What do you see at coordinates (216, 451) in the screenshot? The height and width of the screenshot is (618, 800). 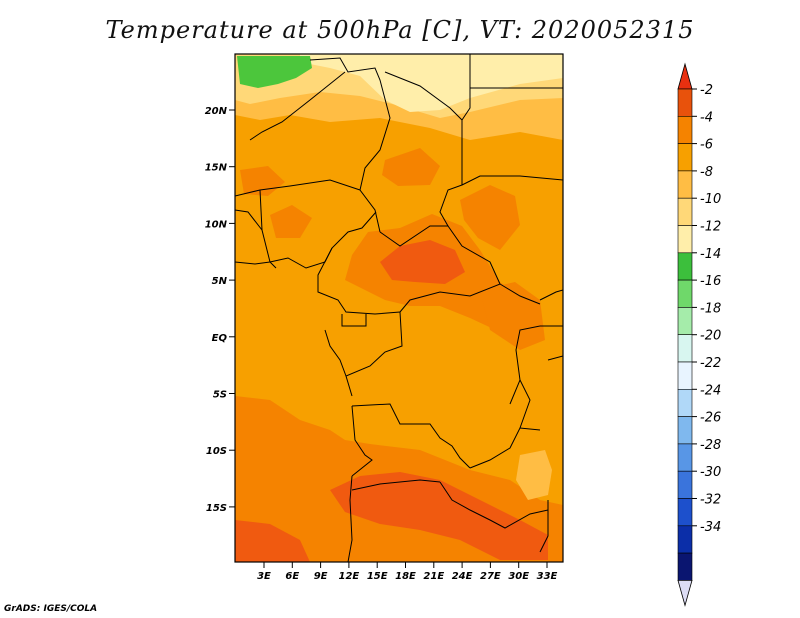 I see `lat-tick-label: 10S` at bounding box center [216, 451].